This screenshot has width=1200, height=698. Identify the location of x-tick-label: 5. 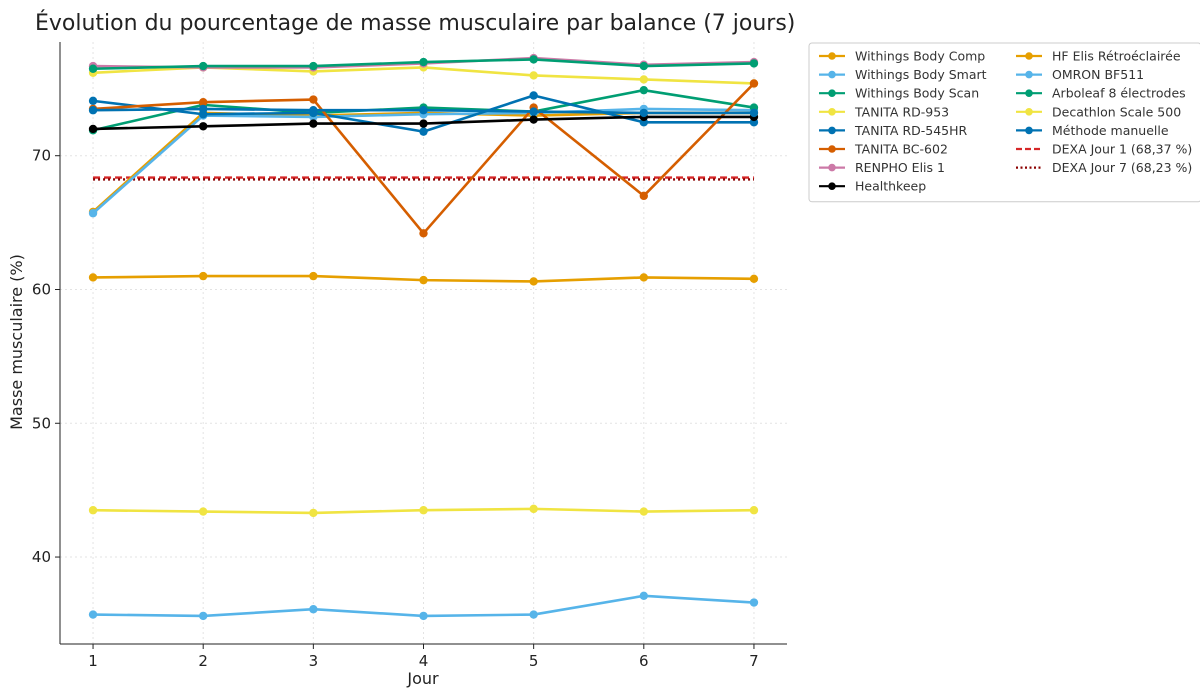
(534, 661).